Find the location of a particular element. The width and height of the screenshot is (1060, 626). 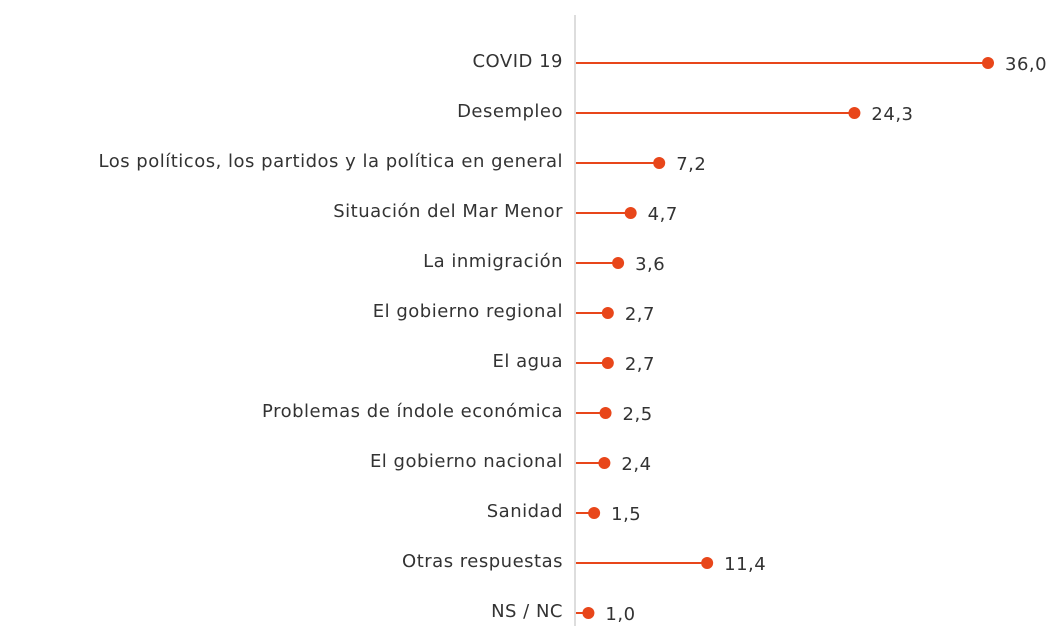

value-label: 3,6 is located at coordinates (650, 264).